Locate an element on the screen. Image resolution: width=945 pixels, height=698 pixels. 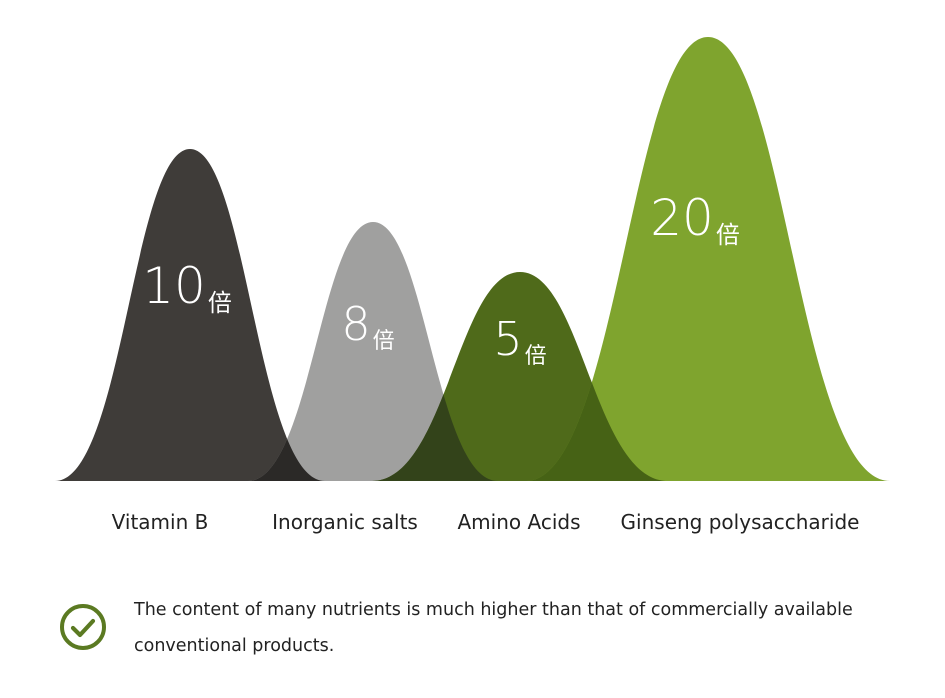
value-number: 20 is located at coordinates (682, 218).